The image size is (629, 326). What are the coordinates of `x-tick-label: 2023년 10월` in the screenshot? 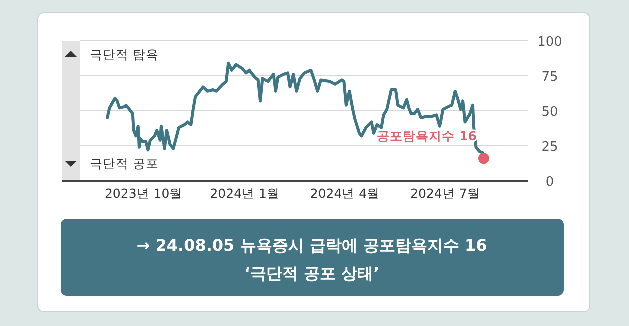 It's located at (143, 193).